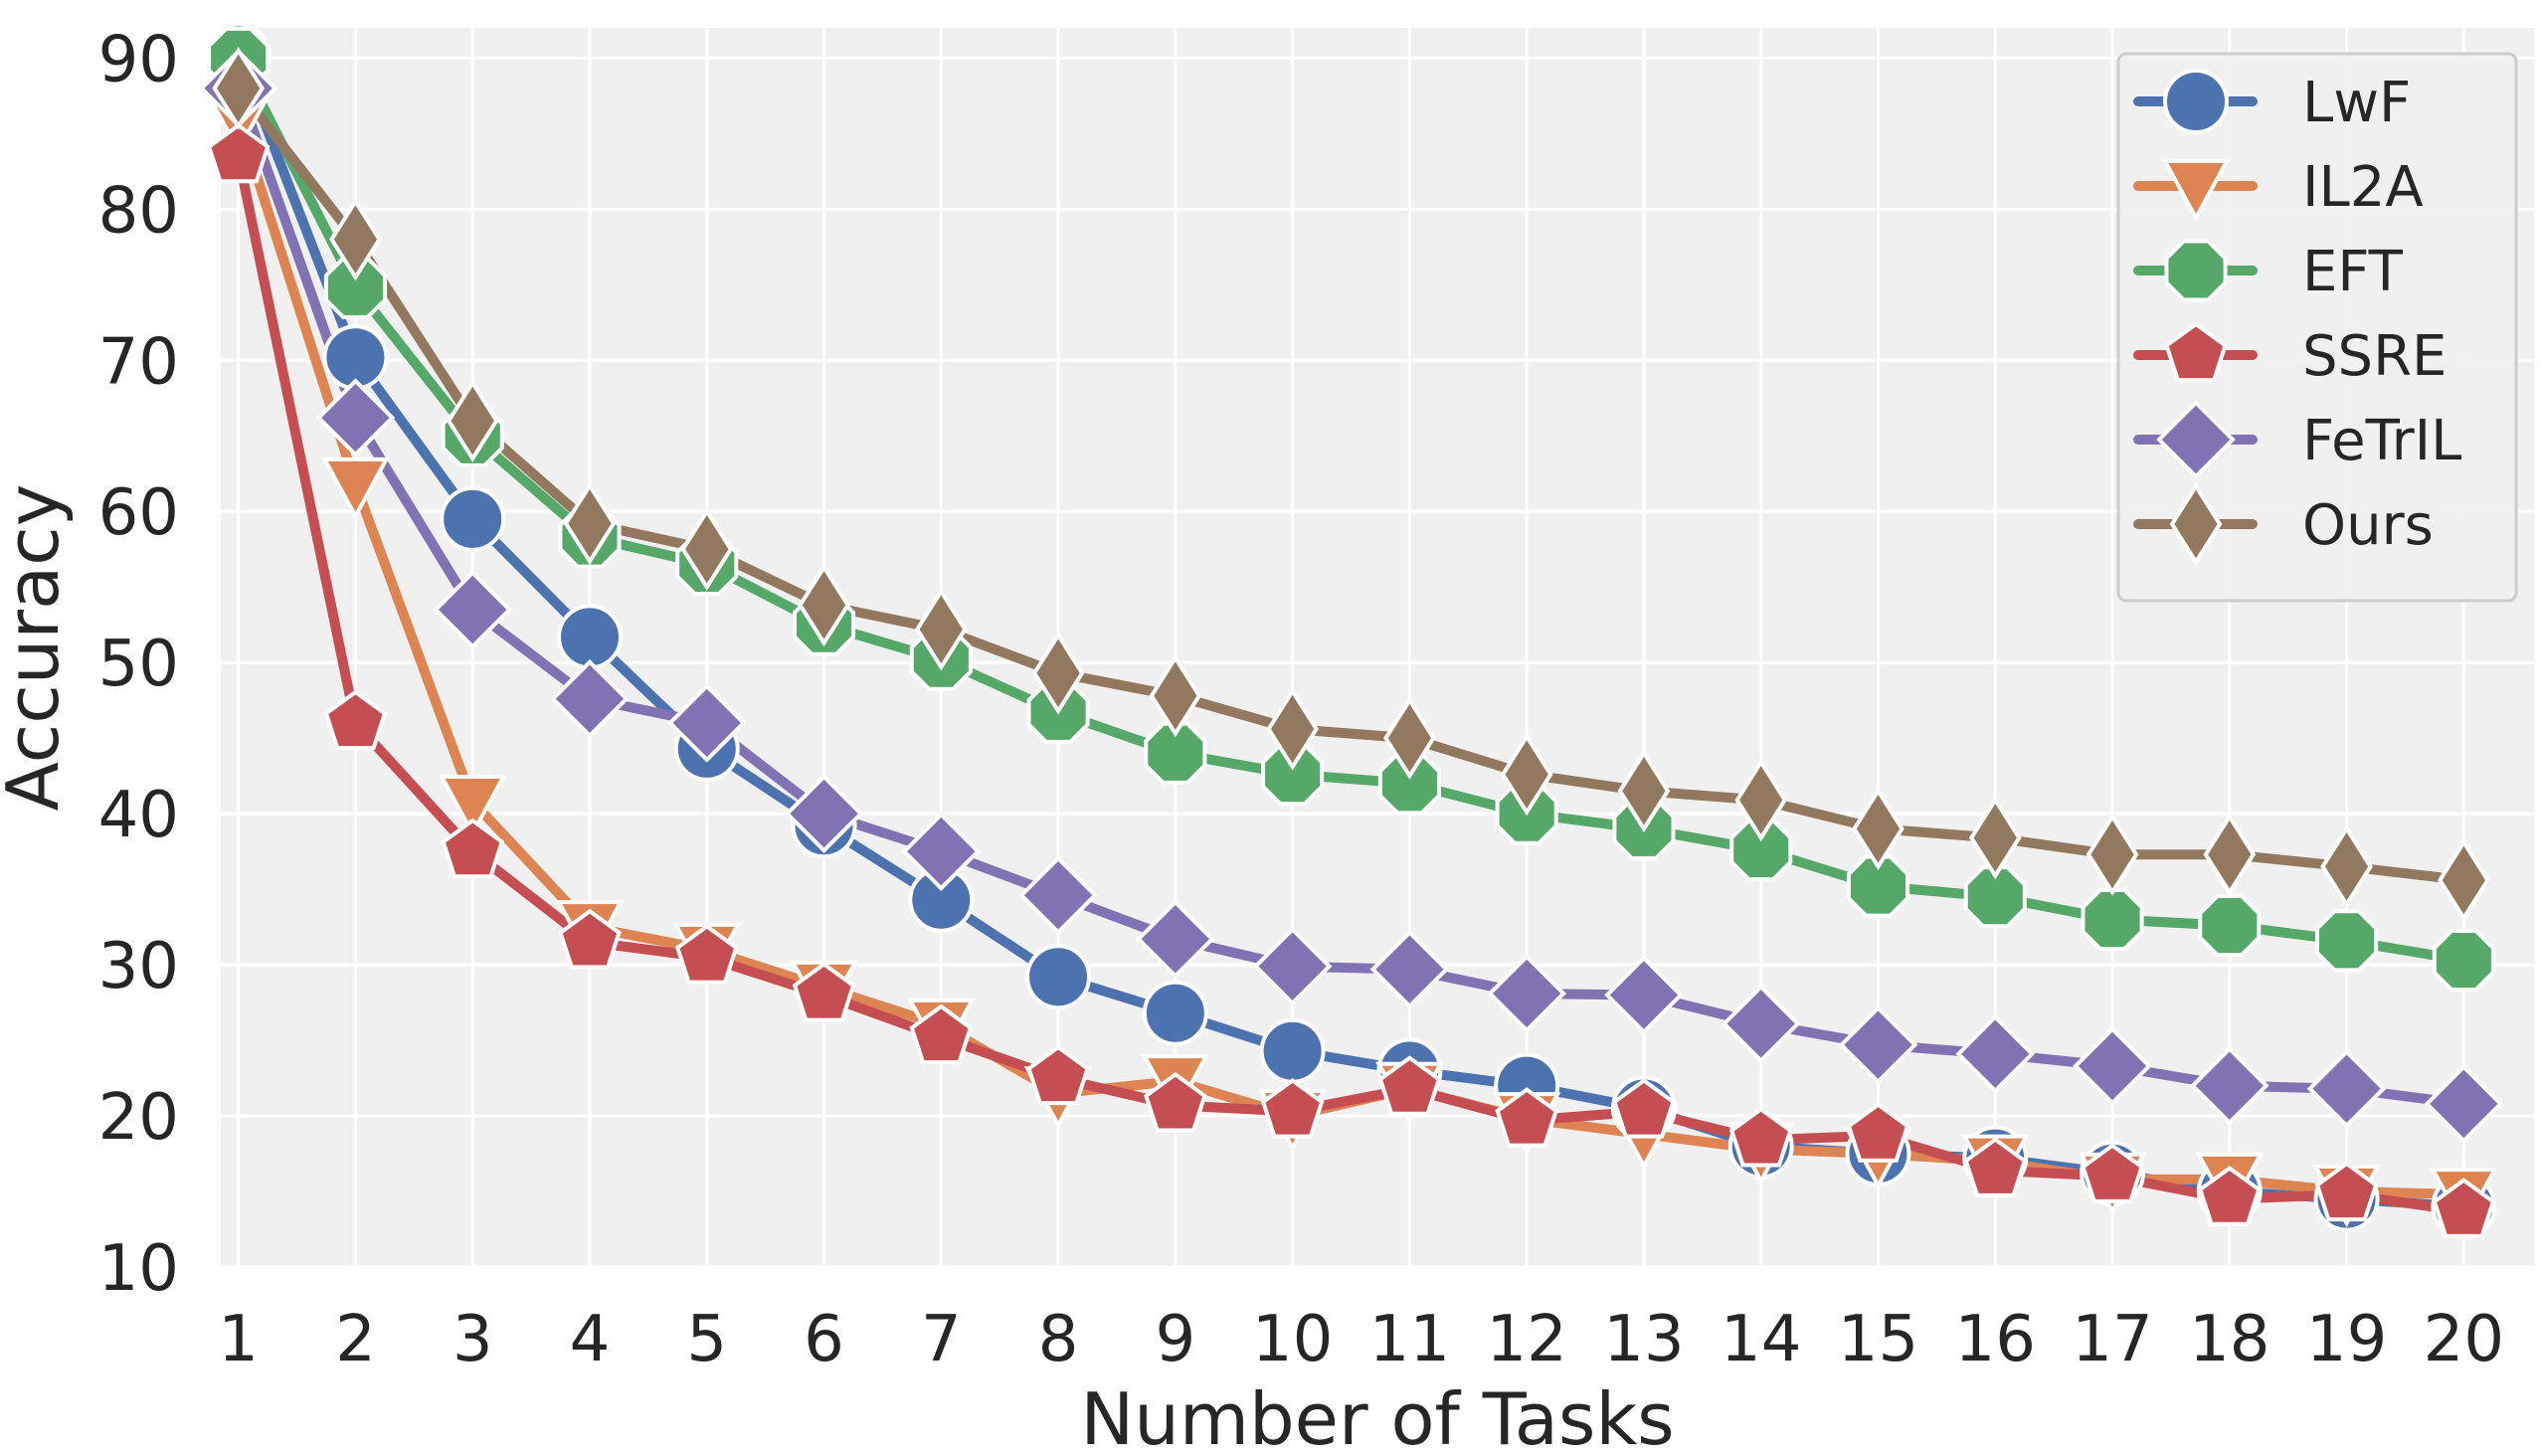 This screenshot has height=1456, width=2542. I want to click on x-tick-label: 15, so click(1878, 1339).